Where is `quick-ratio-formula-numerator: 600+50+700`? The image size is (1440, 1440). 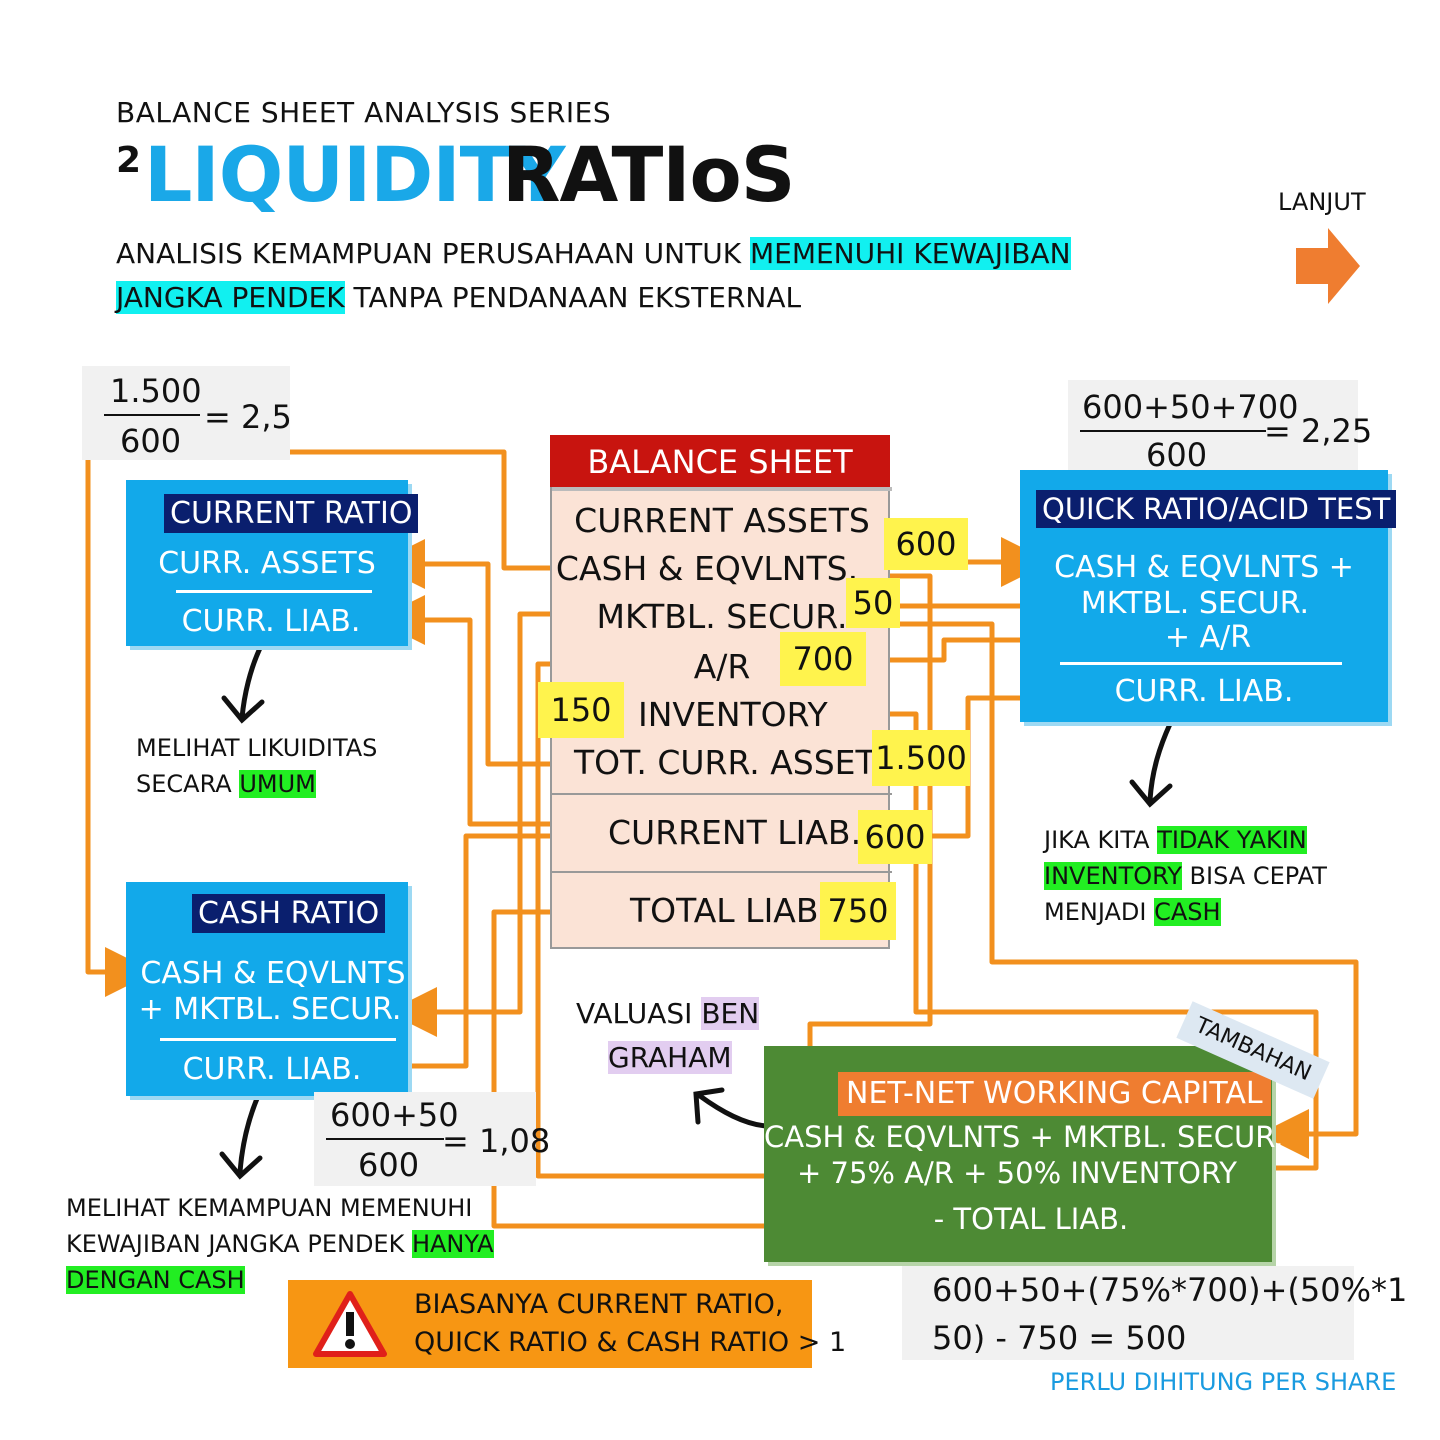 quick-ratio-formula-numerator: 600+50+700 is located at coordinates (1190, 407).